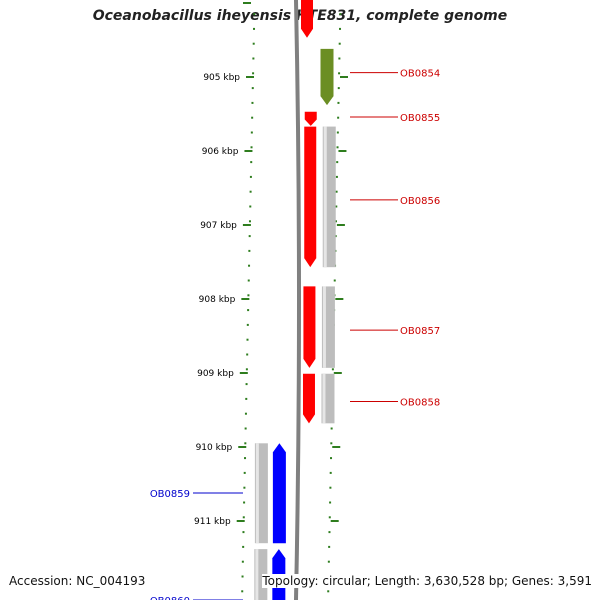 The height and width of the screenshot is (600, 600). I want to click on tick-label: 906 kbp, so click(220, 152).